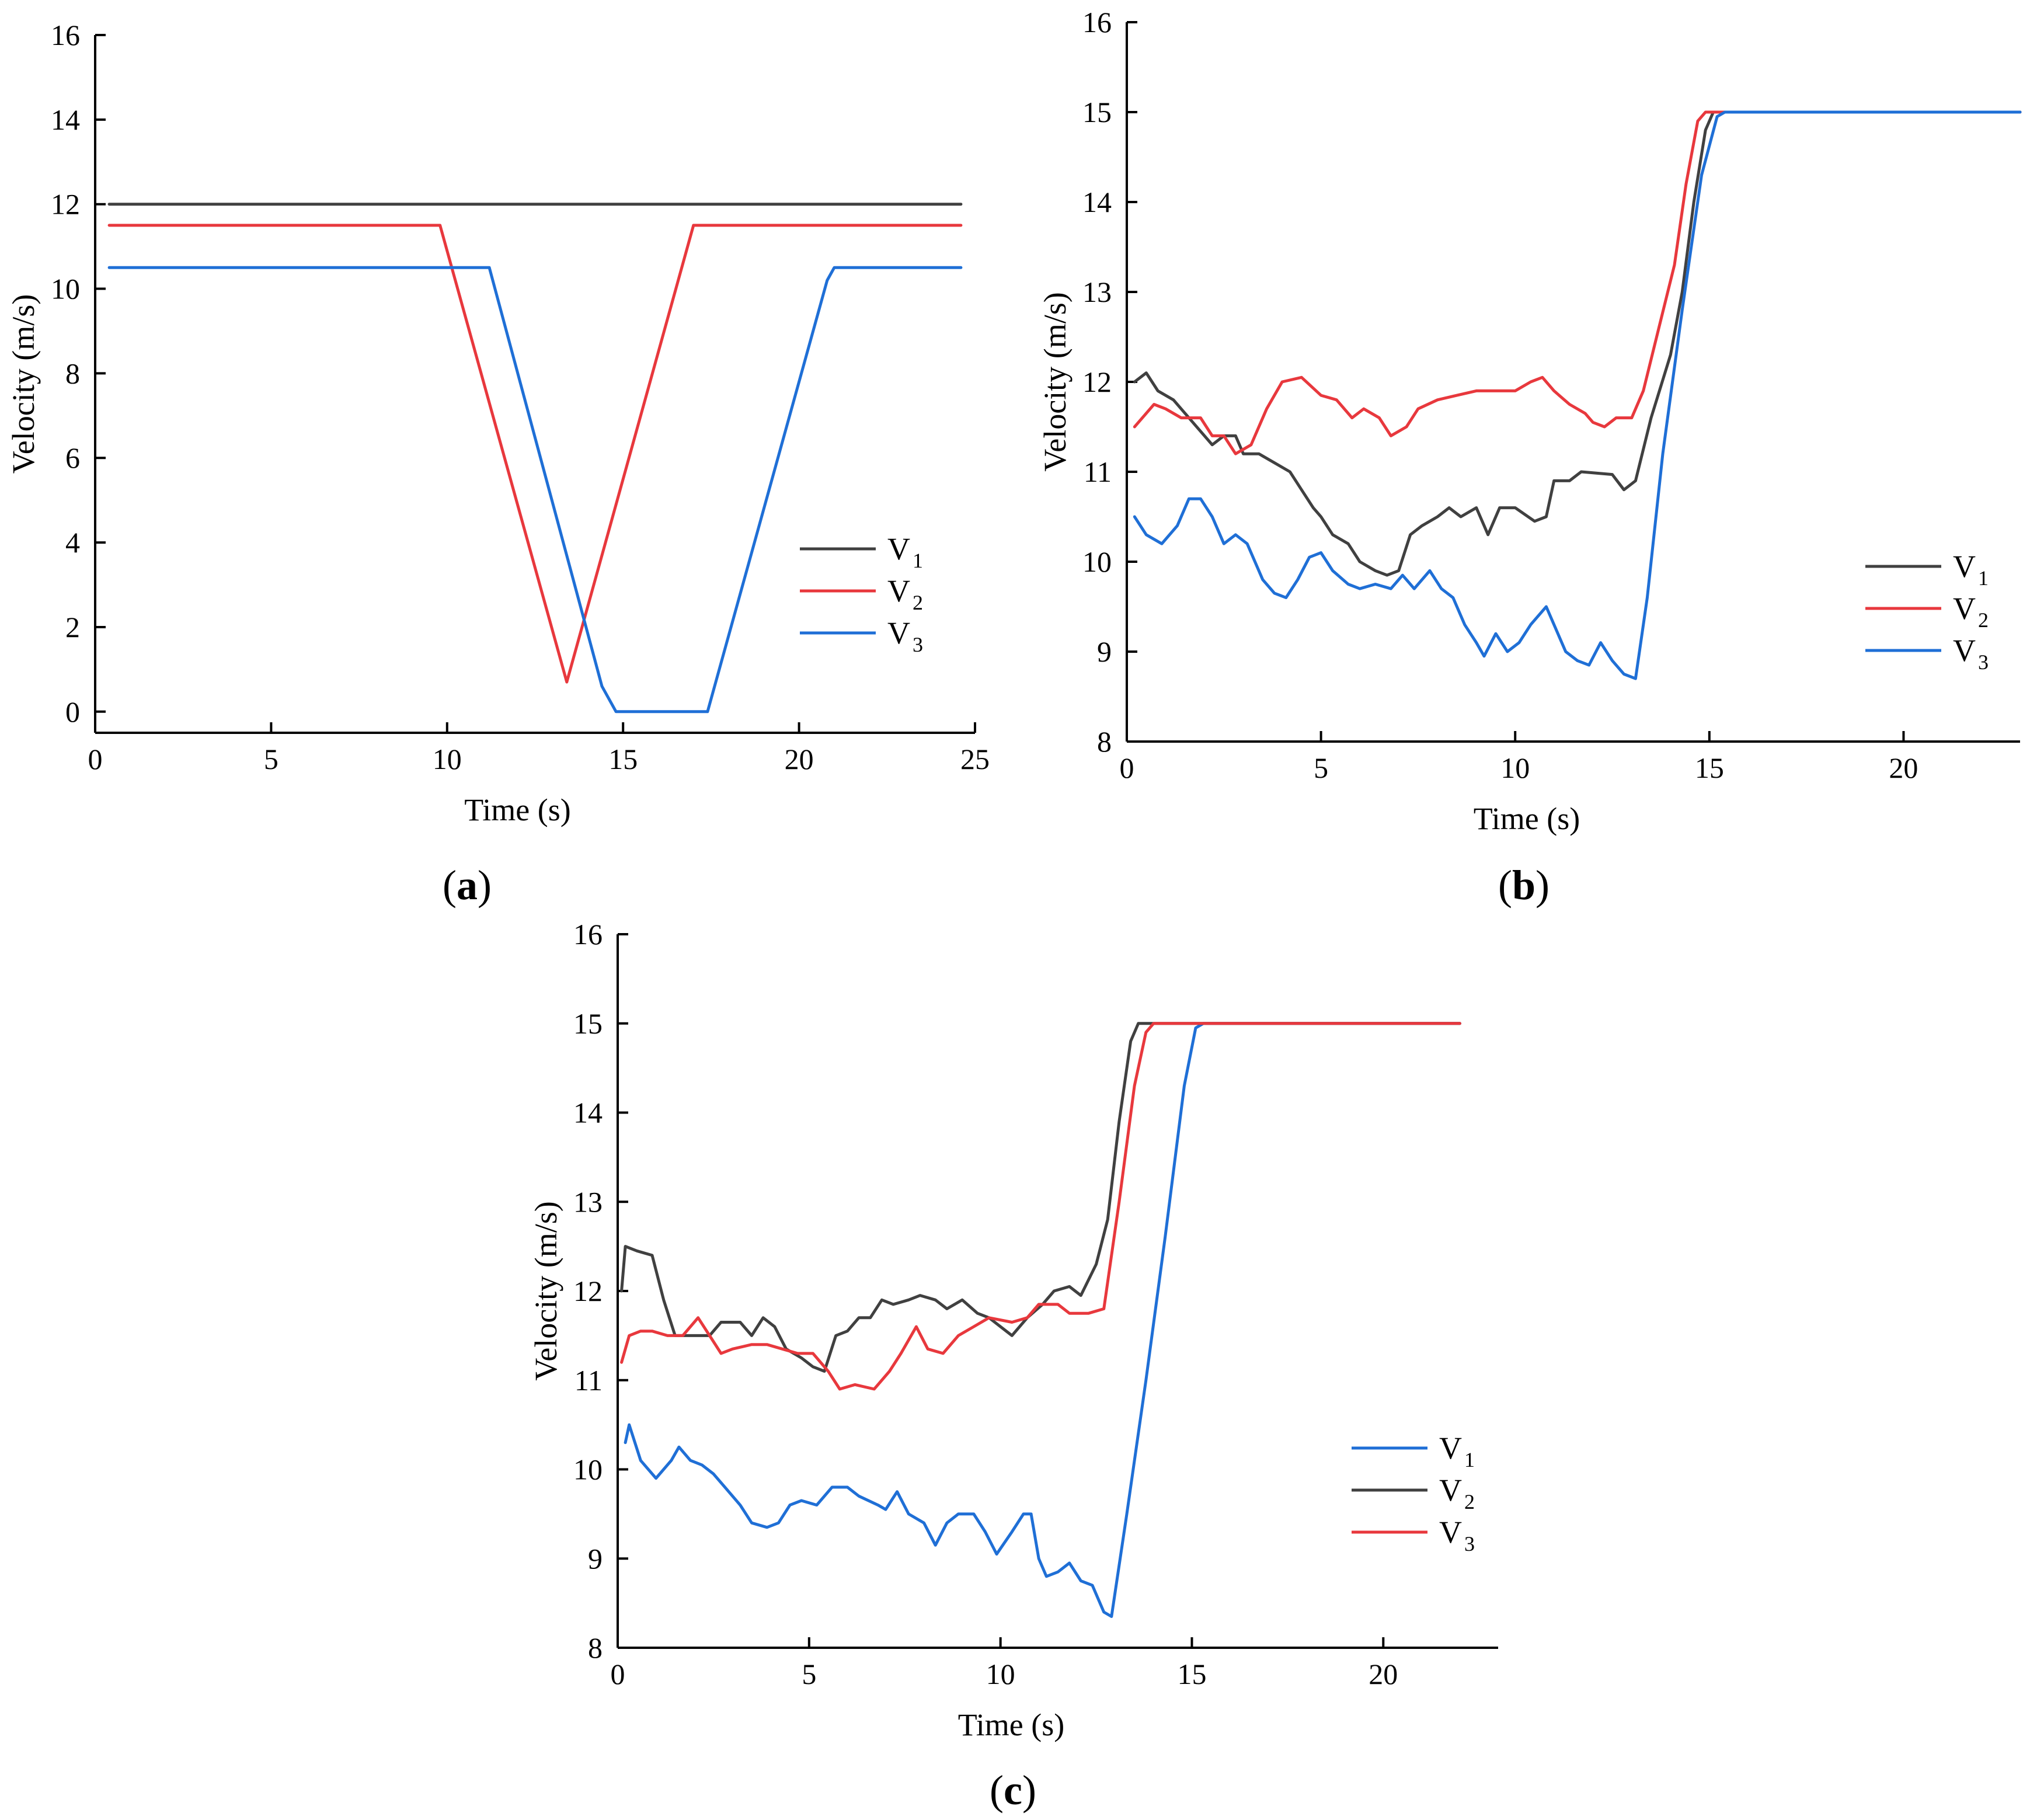  I want to click on panel-label: (b), so click(1524, 885).